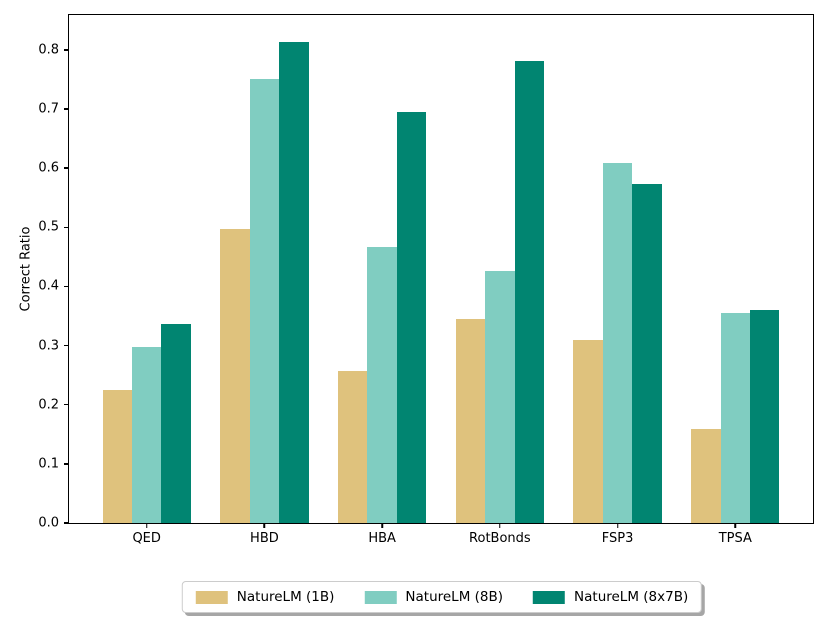  Describe the element at coordinates (264, 525) in the screenshot. I see `x-tick-mark-hbd` at that location.